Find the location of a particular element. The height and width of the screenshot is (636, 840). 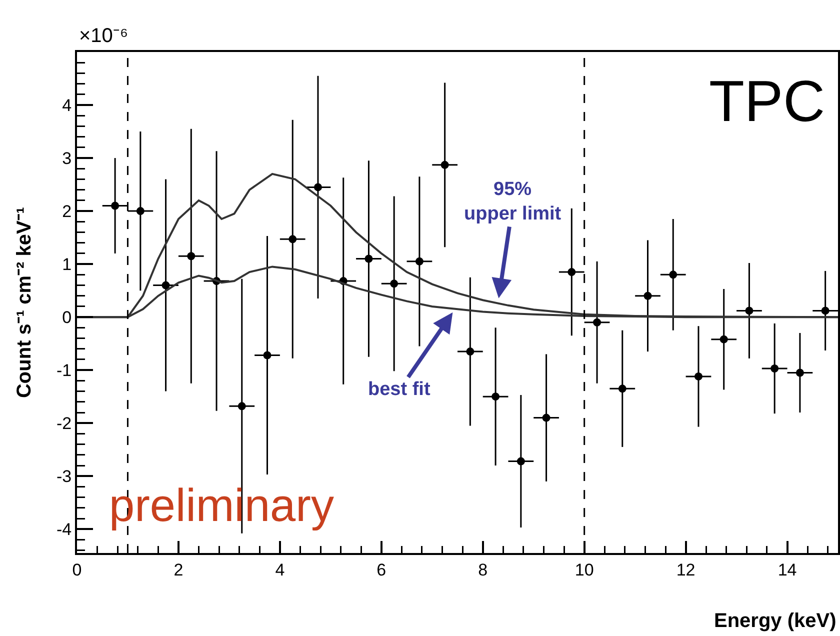

y-tick-label: -1 is located at coordinates (64, 370).